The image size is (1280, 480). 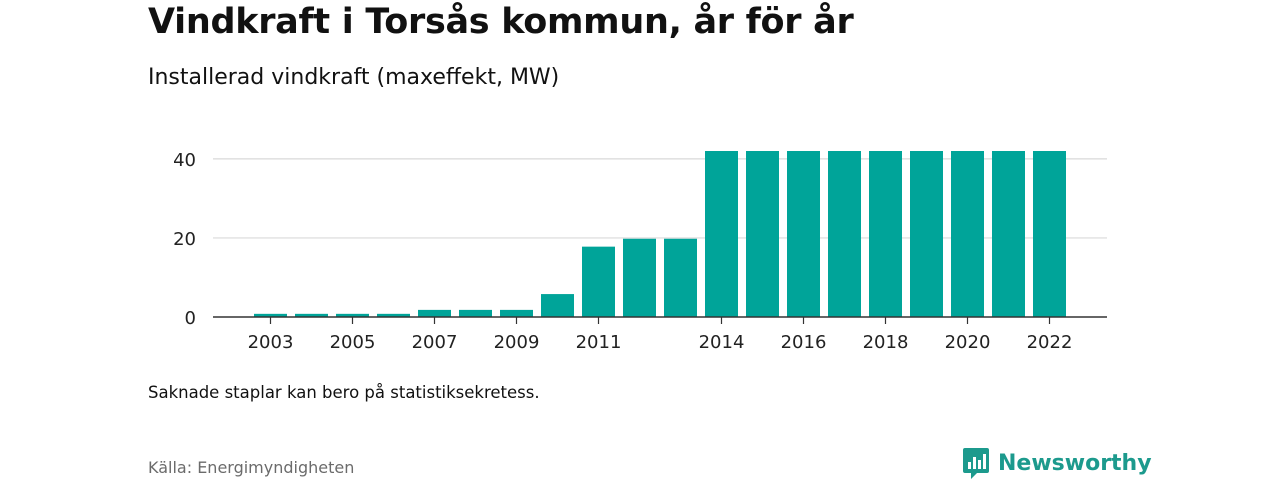 What do you see at coordinates (271, 342) in the screenshot?
I see `x-tick-label: 2003` at bounding box center [271, 342].